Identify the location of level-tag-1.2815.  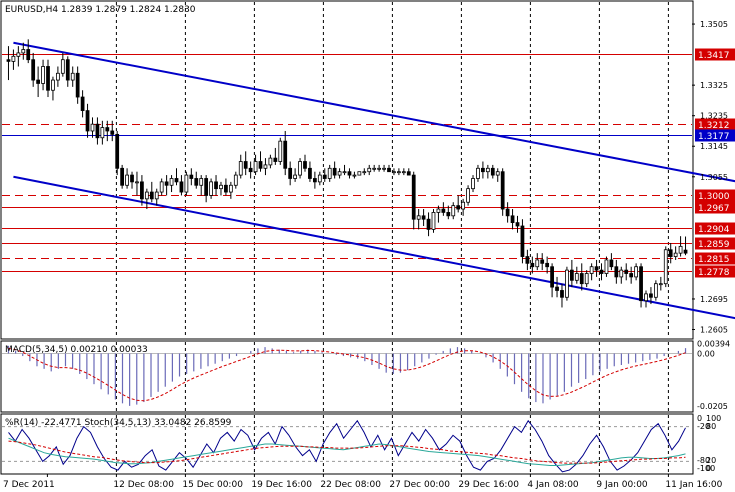
(715, 258).